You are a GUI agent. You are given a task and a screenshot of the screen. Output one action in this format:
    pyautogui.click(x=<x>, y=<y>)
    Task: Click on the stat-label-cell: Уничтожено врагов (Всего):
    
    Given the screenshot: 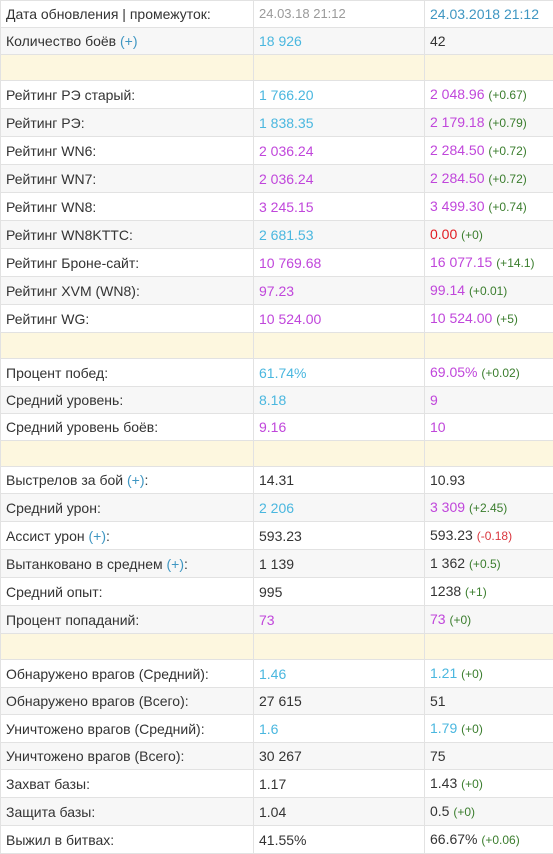 What is the action you would take?
    pyautogui.click(x=127, y=756)
    